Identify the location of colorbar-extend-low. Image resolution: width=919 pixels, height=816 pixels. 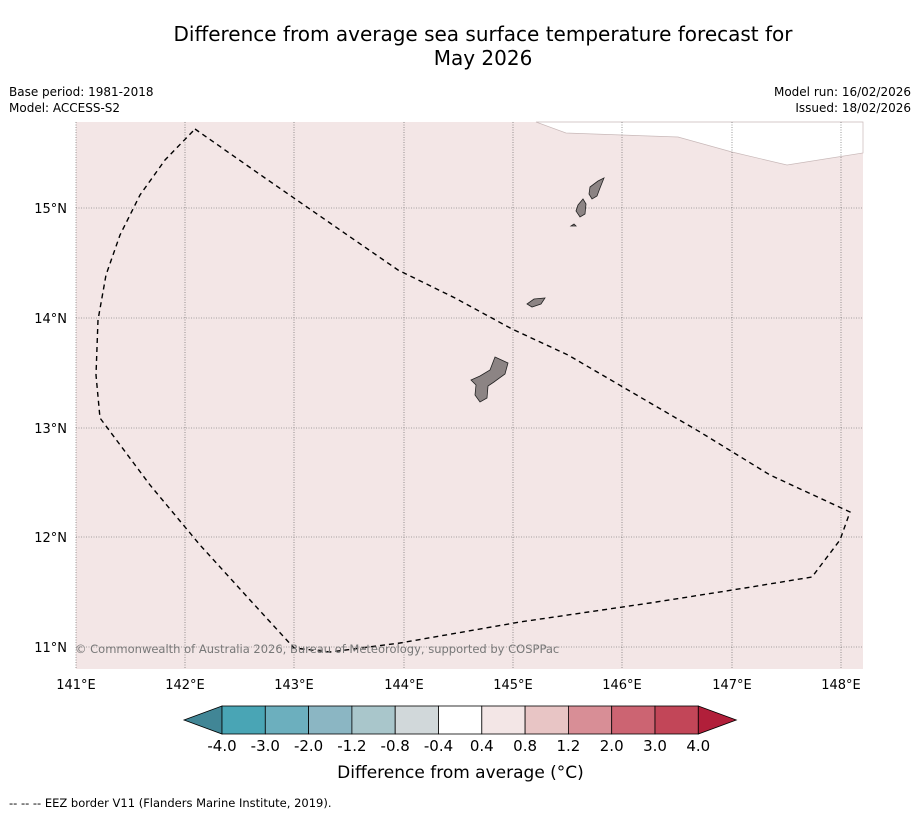
(202, 720).